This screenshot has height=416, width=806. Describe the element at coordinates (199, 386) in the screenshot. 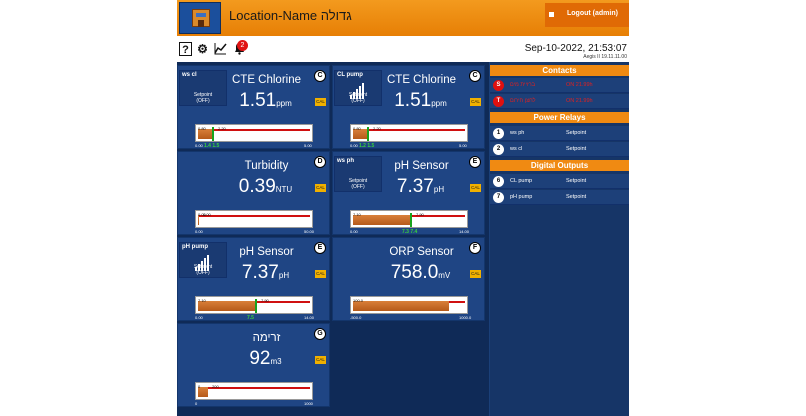

I see `gauge-low-limit: 0` at that location.